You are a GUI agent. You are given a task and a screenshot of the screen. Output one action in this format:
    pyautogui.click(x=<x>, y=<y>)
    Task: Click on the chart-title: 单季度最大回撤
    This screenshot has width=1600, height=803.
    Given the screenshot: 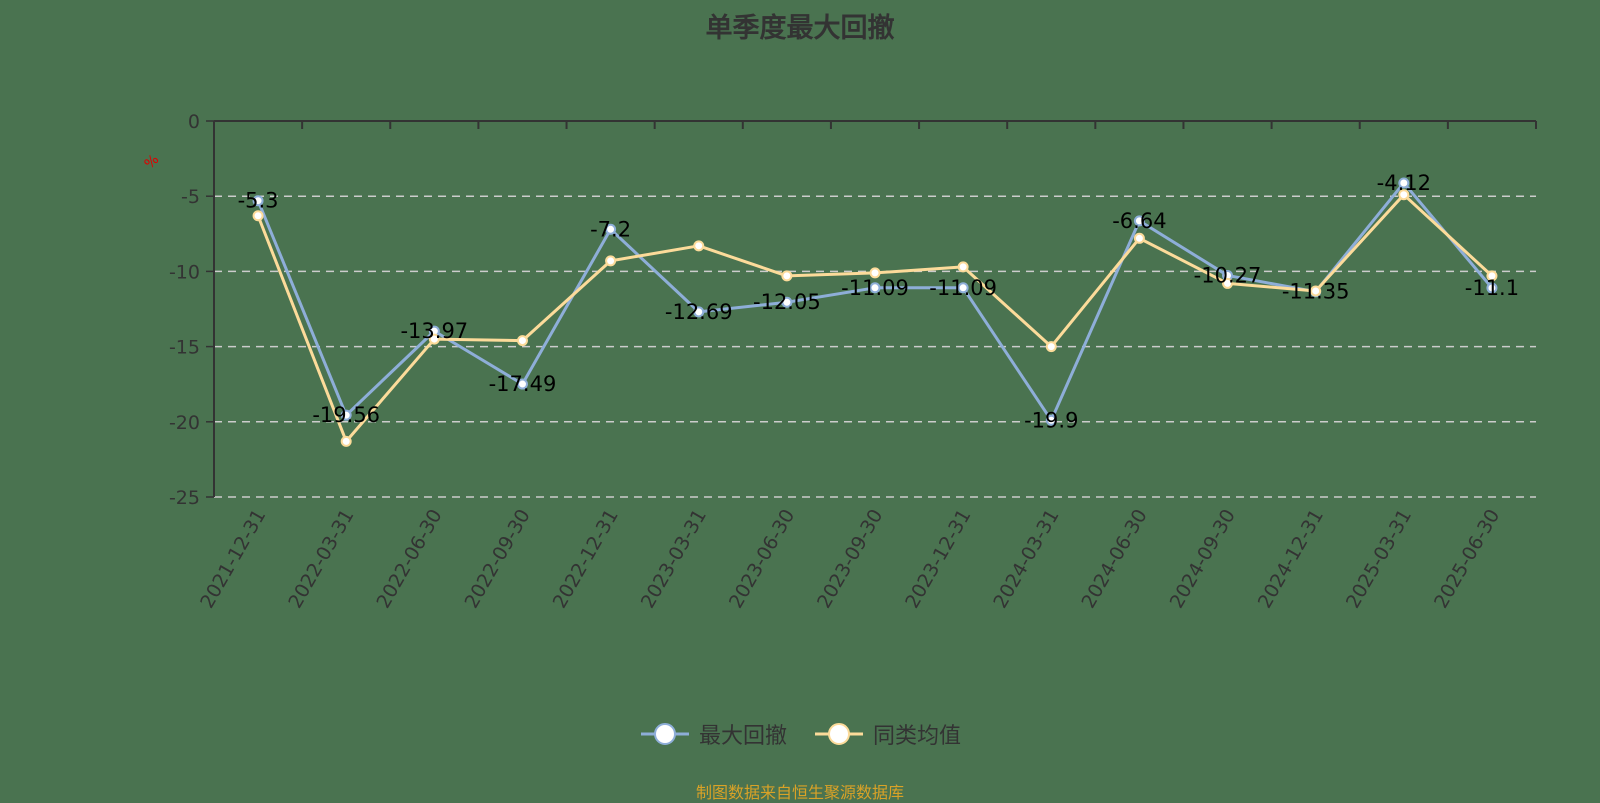 What is the action you would take?
    pyautogui.click(x=800, y=28)
    